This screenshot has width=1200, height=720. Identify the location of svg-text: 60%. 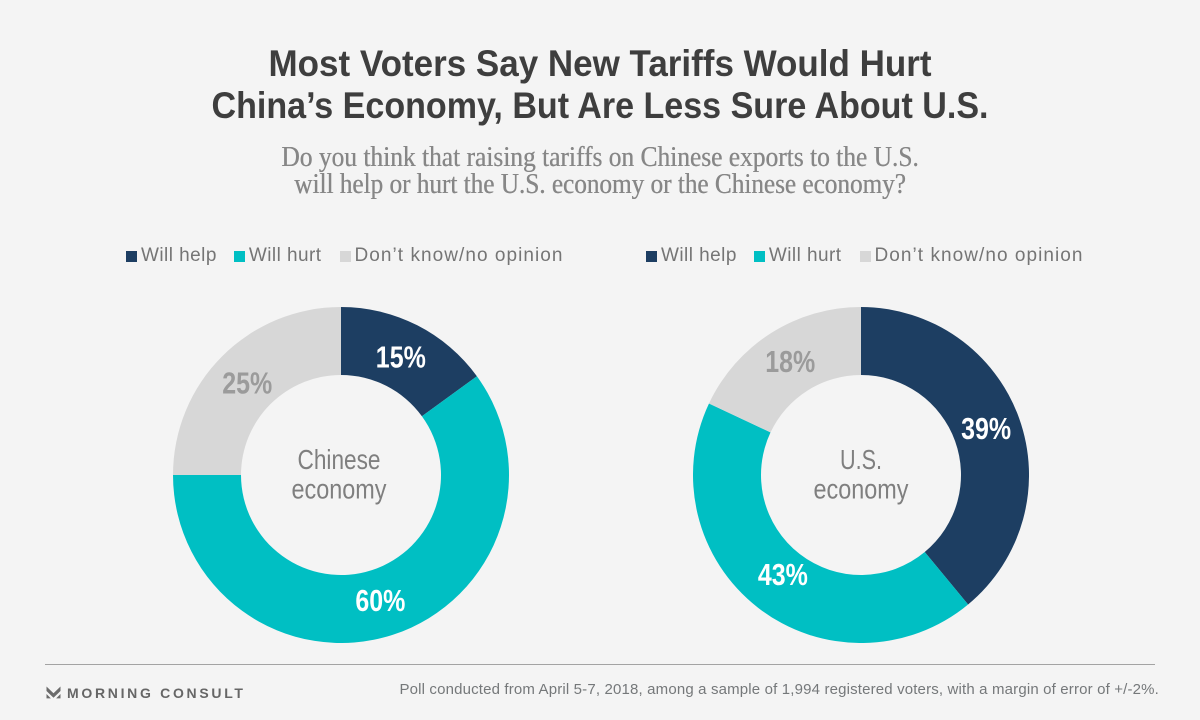
(380, 600).